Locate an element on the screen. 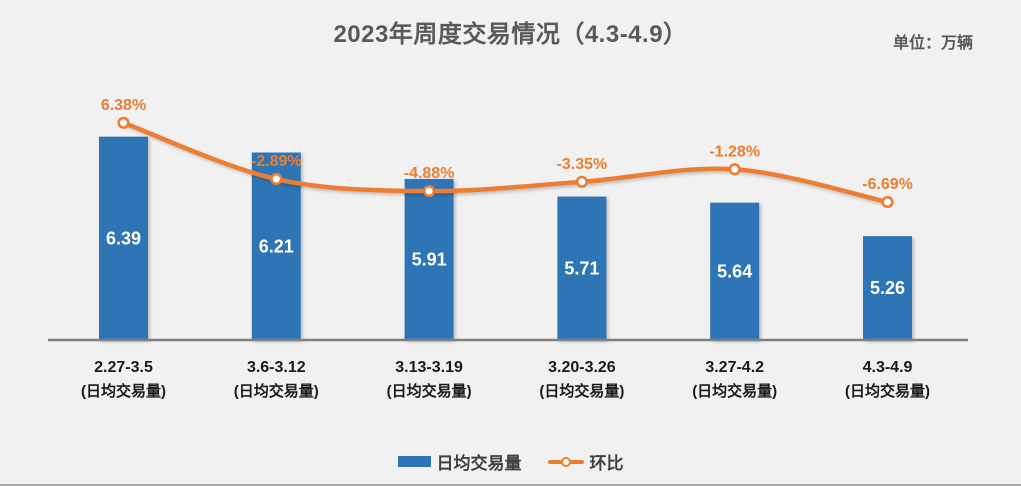 This screenshot has height=486, width=1021. bar-value-label: 6.39 is located at coordinates (123, 238).